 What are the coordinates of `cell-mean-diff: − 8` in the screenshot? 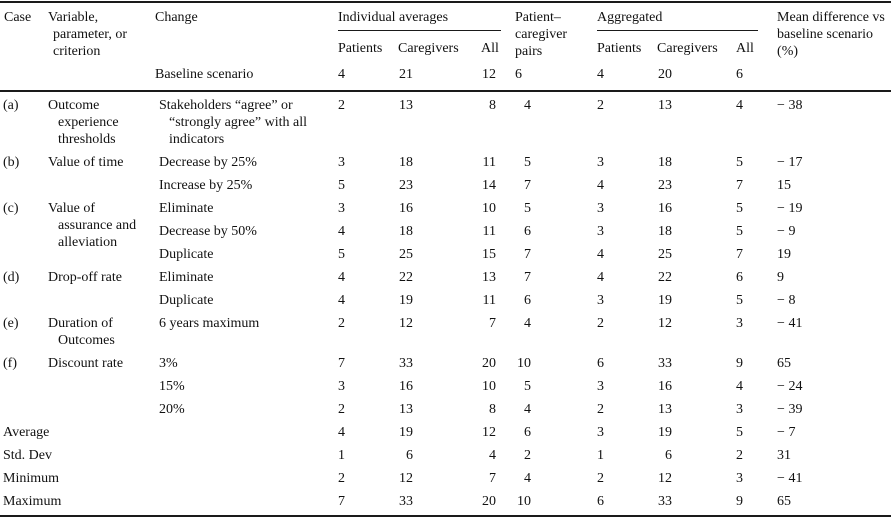 It's located at (786, 300).